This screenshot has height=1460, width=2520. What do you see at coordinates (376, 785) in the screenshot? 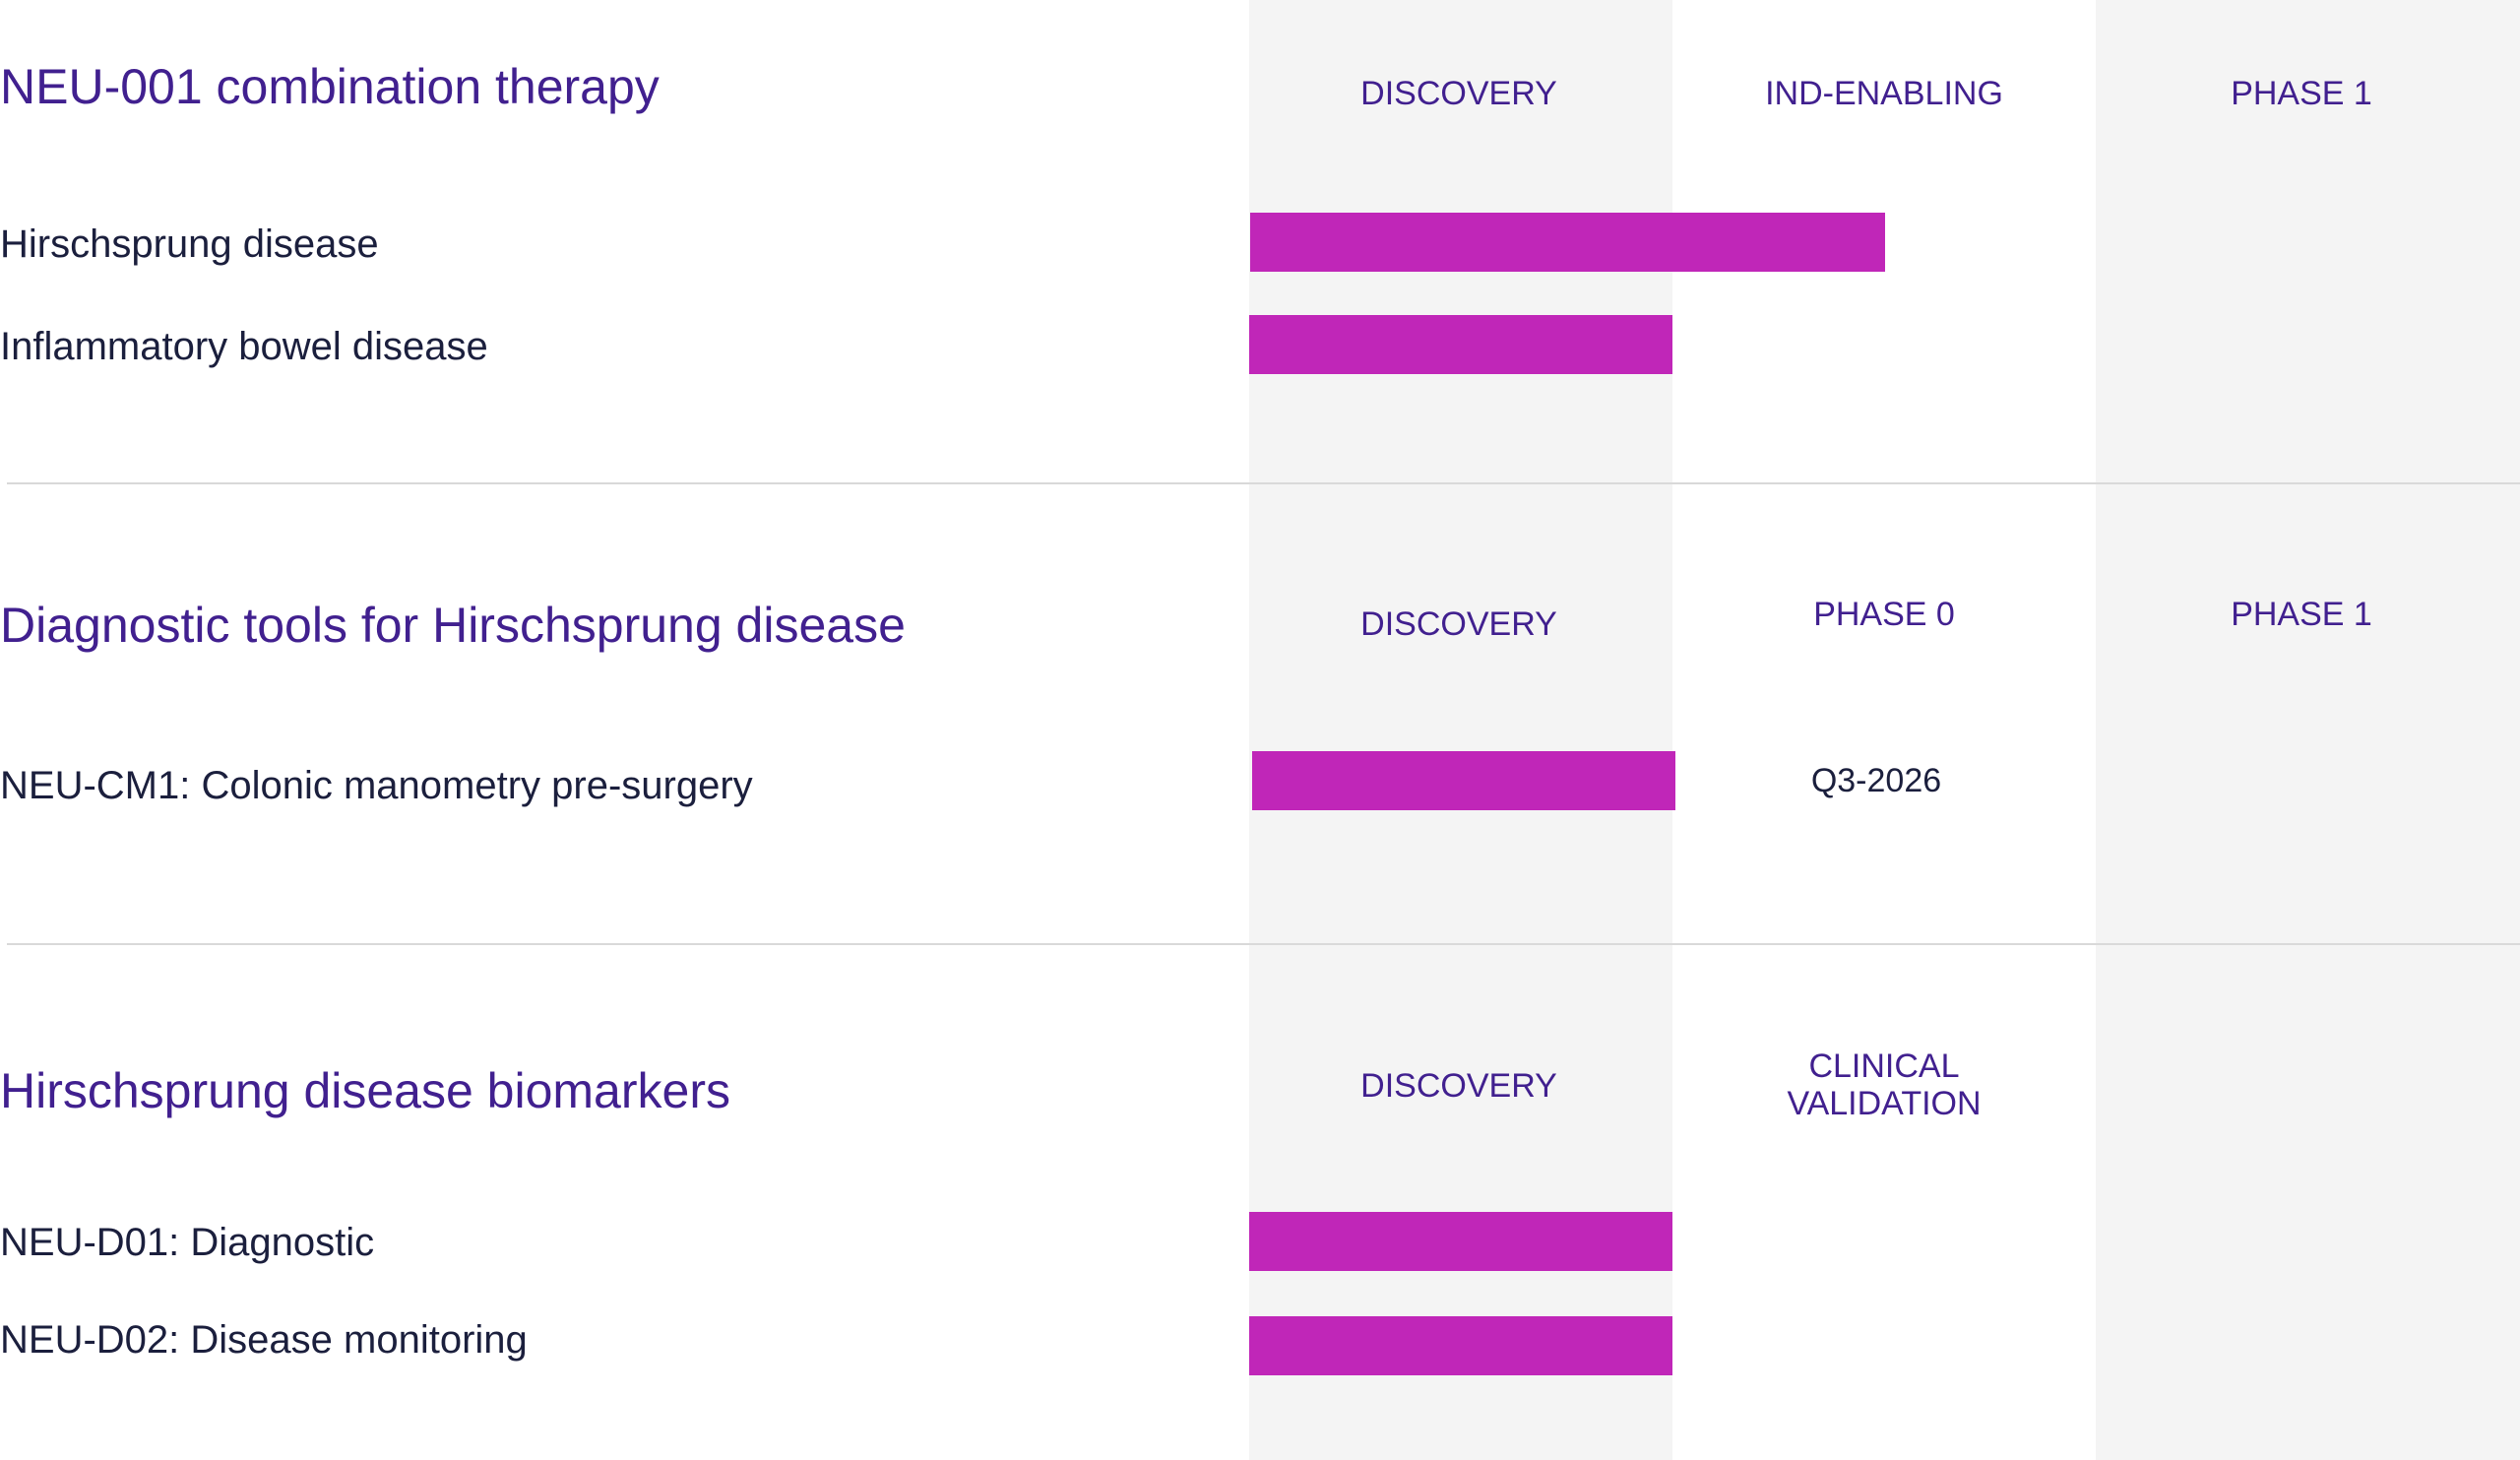
I see `program-label: NEU-CM1: Colonic manometry pre-surgery` at bounding box center [376, 785].